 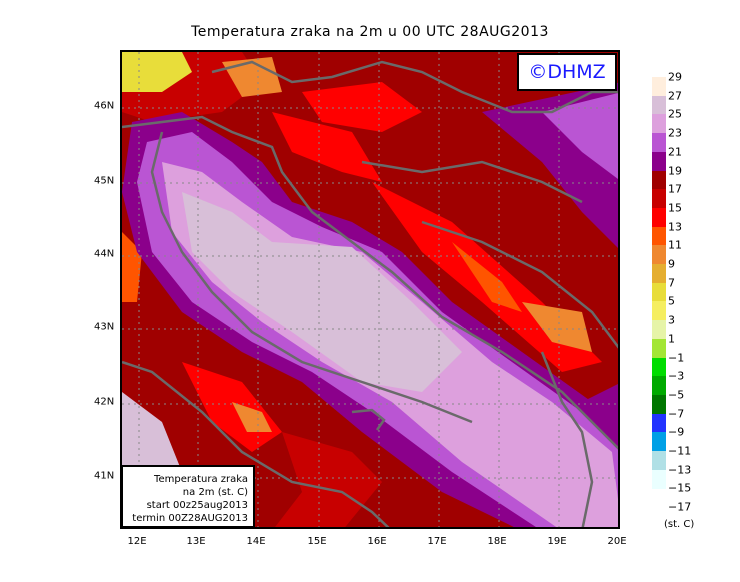 I want to click on legend-label: 23, so click(x=675, y=133).